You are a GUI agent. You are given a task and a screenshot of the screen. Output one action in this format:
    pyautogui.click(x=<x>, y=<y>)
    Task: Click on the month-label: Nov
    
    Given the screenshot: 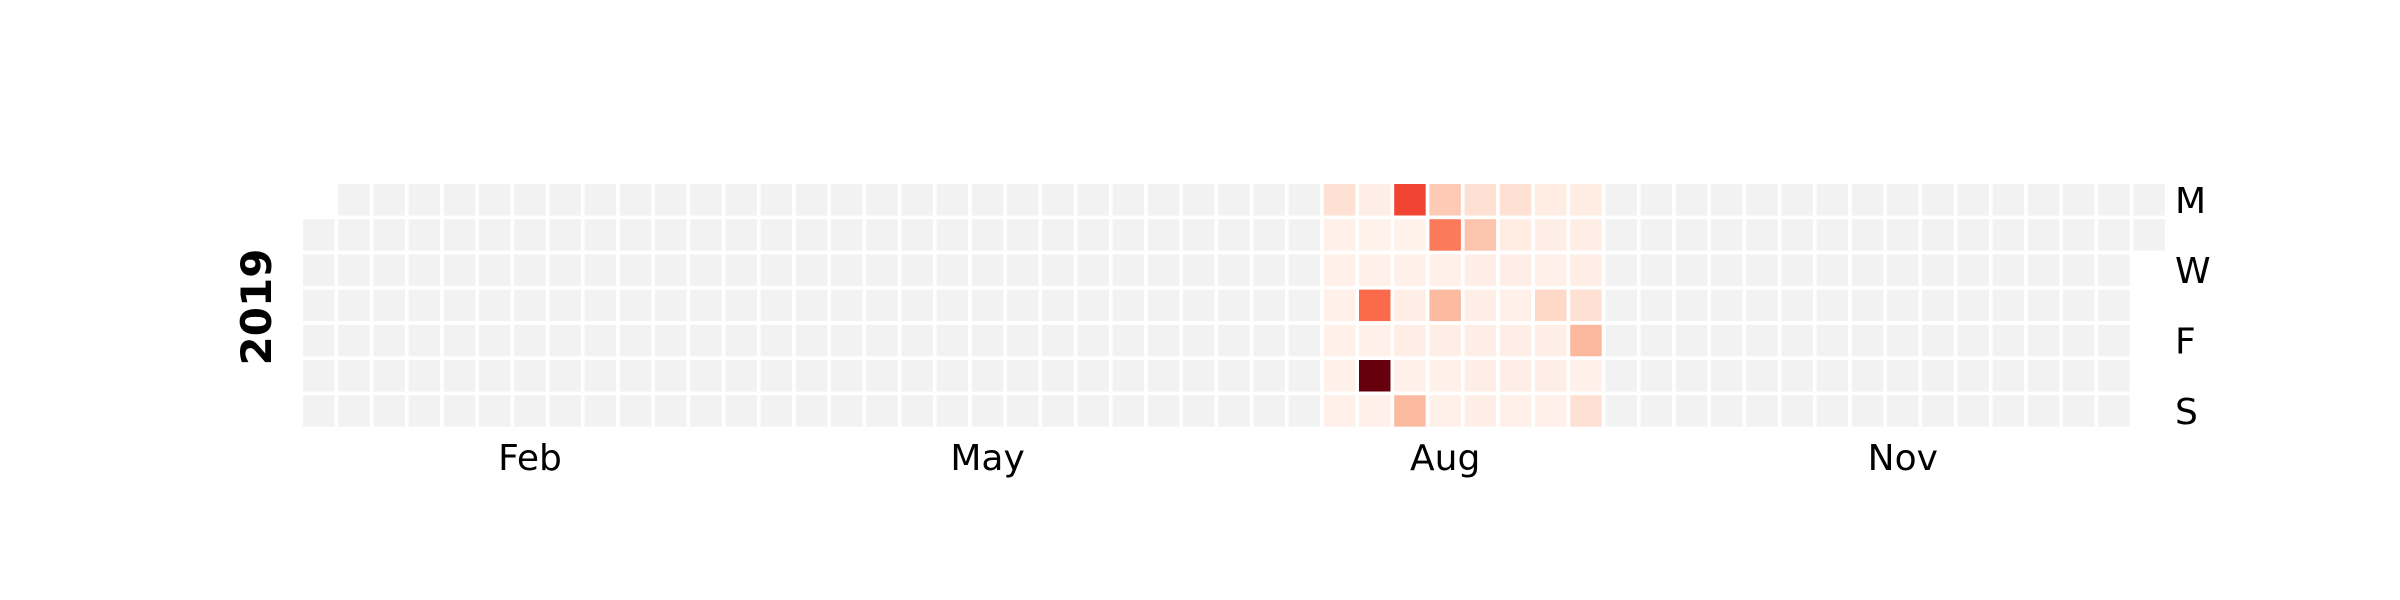 What is the action you would take?
    pyautogui.click(x=1903, y=458)
    